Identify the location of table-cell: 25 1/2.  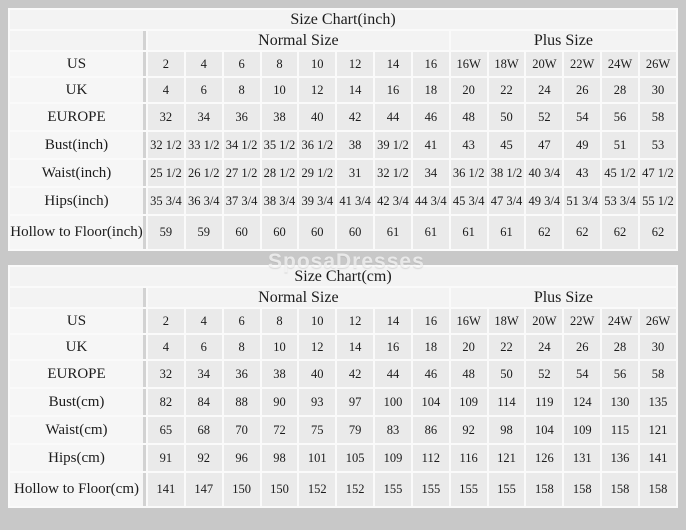
(166, 173).